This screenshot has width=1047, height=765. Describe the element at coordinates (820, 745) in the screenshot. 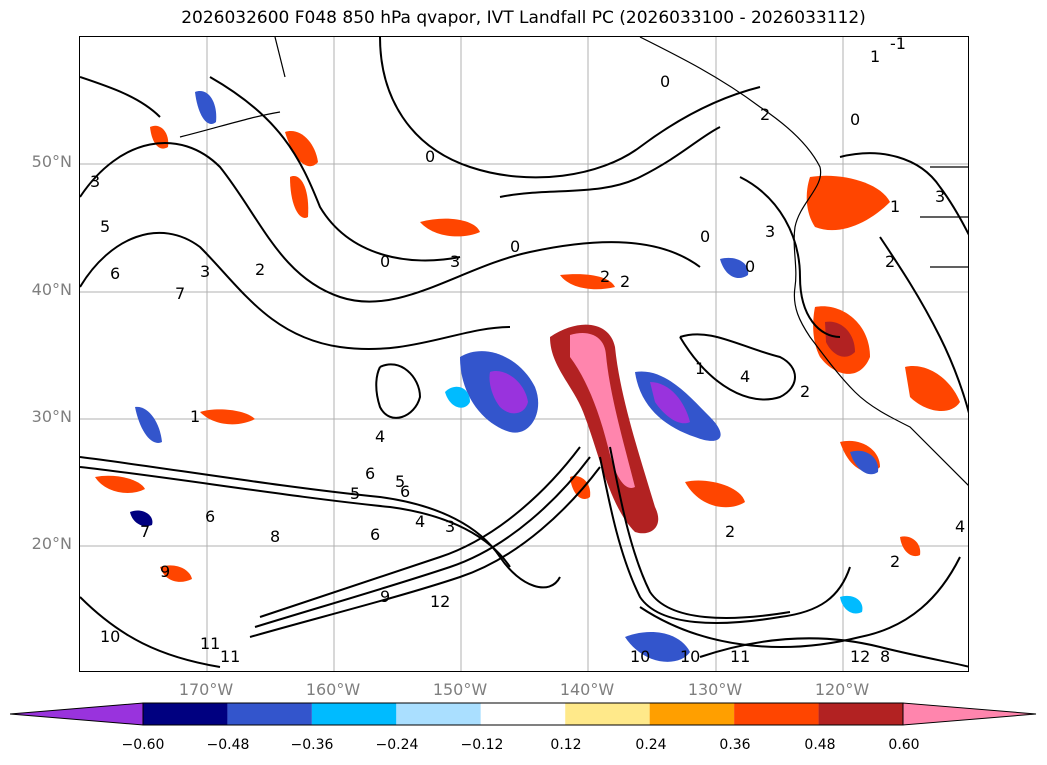

I see `colorbar-tick-label: 0.48` at that location.